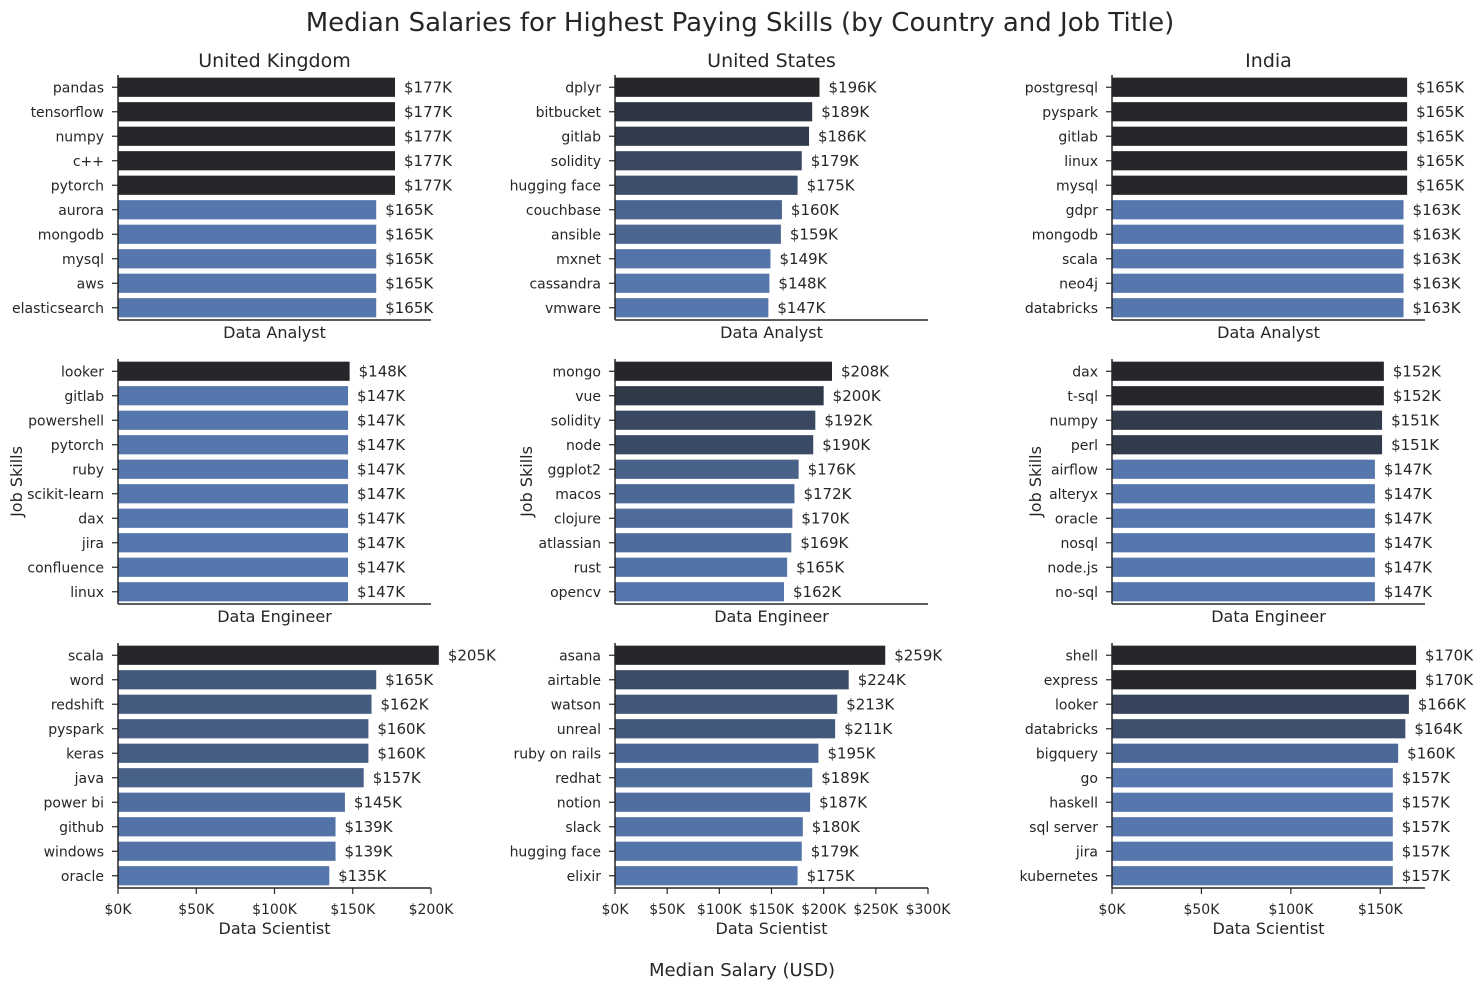 The width and height of the screenshot is (1483, 994). Describe the element at coordinates (578, 779) in the screenshot. I see `category-tick-label: redhat` at that location.